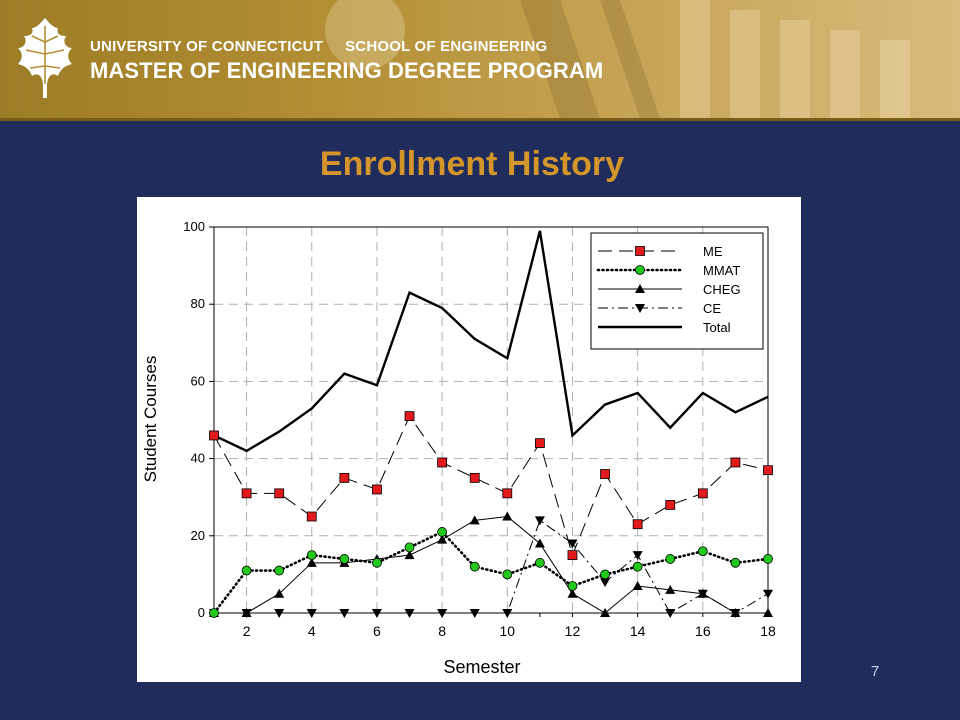 The width and height of the screenshot is (960, 720). I want to click on series-me, so click(491, 486).